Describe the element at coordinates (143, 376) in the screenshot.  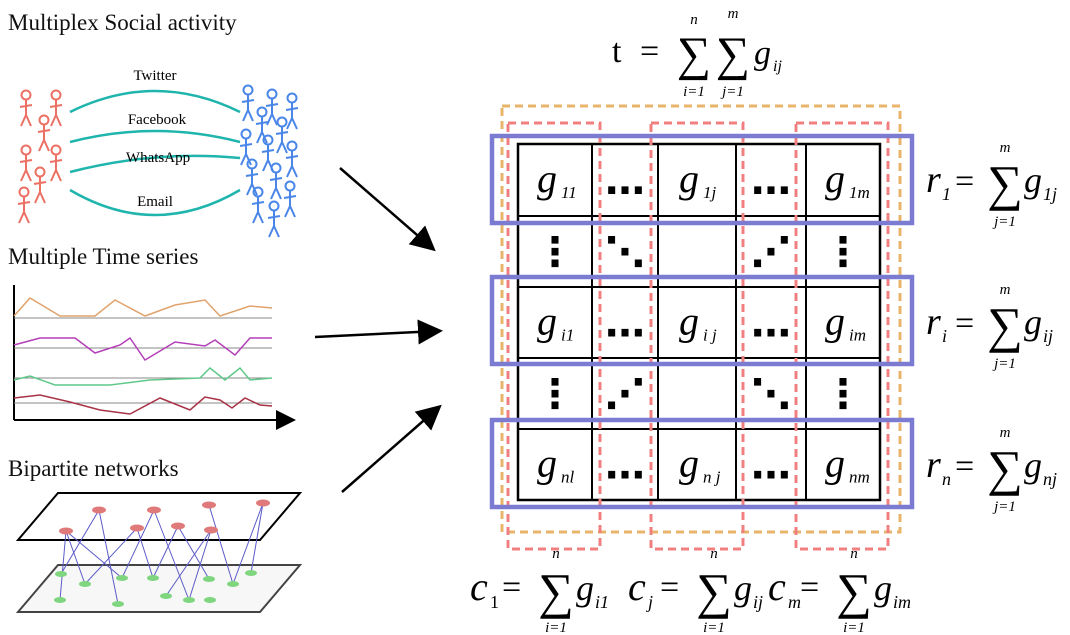
I see `series-3-line` at that location.